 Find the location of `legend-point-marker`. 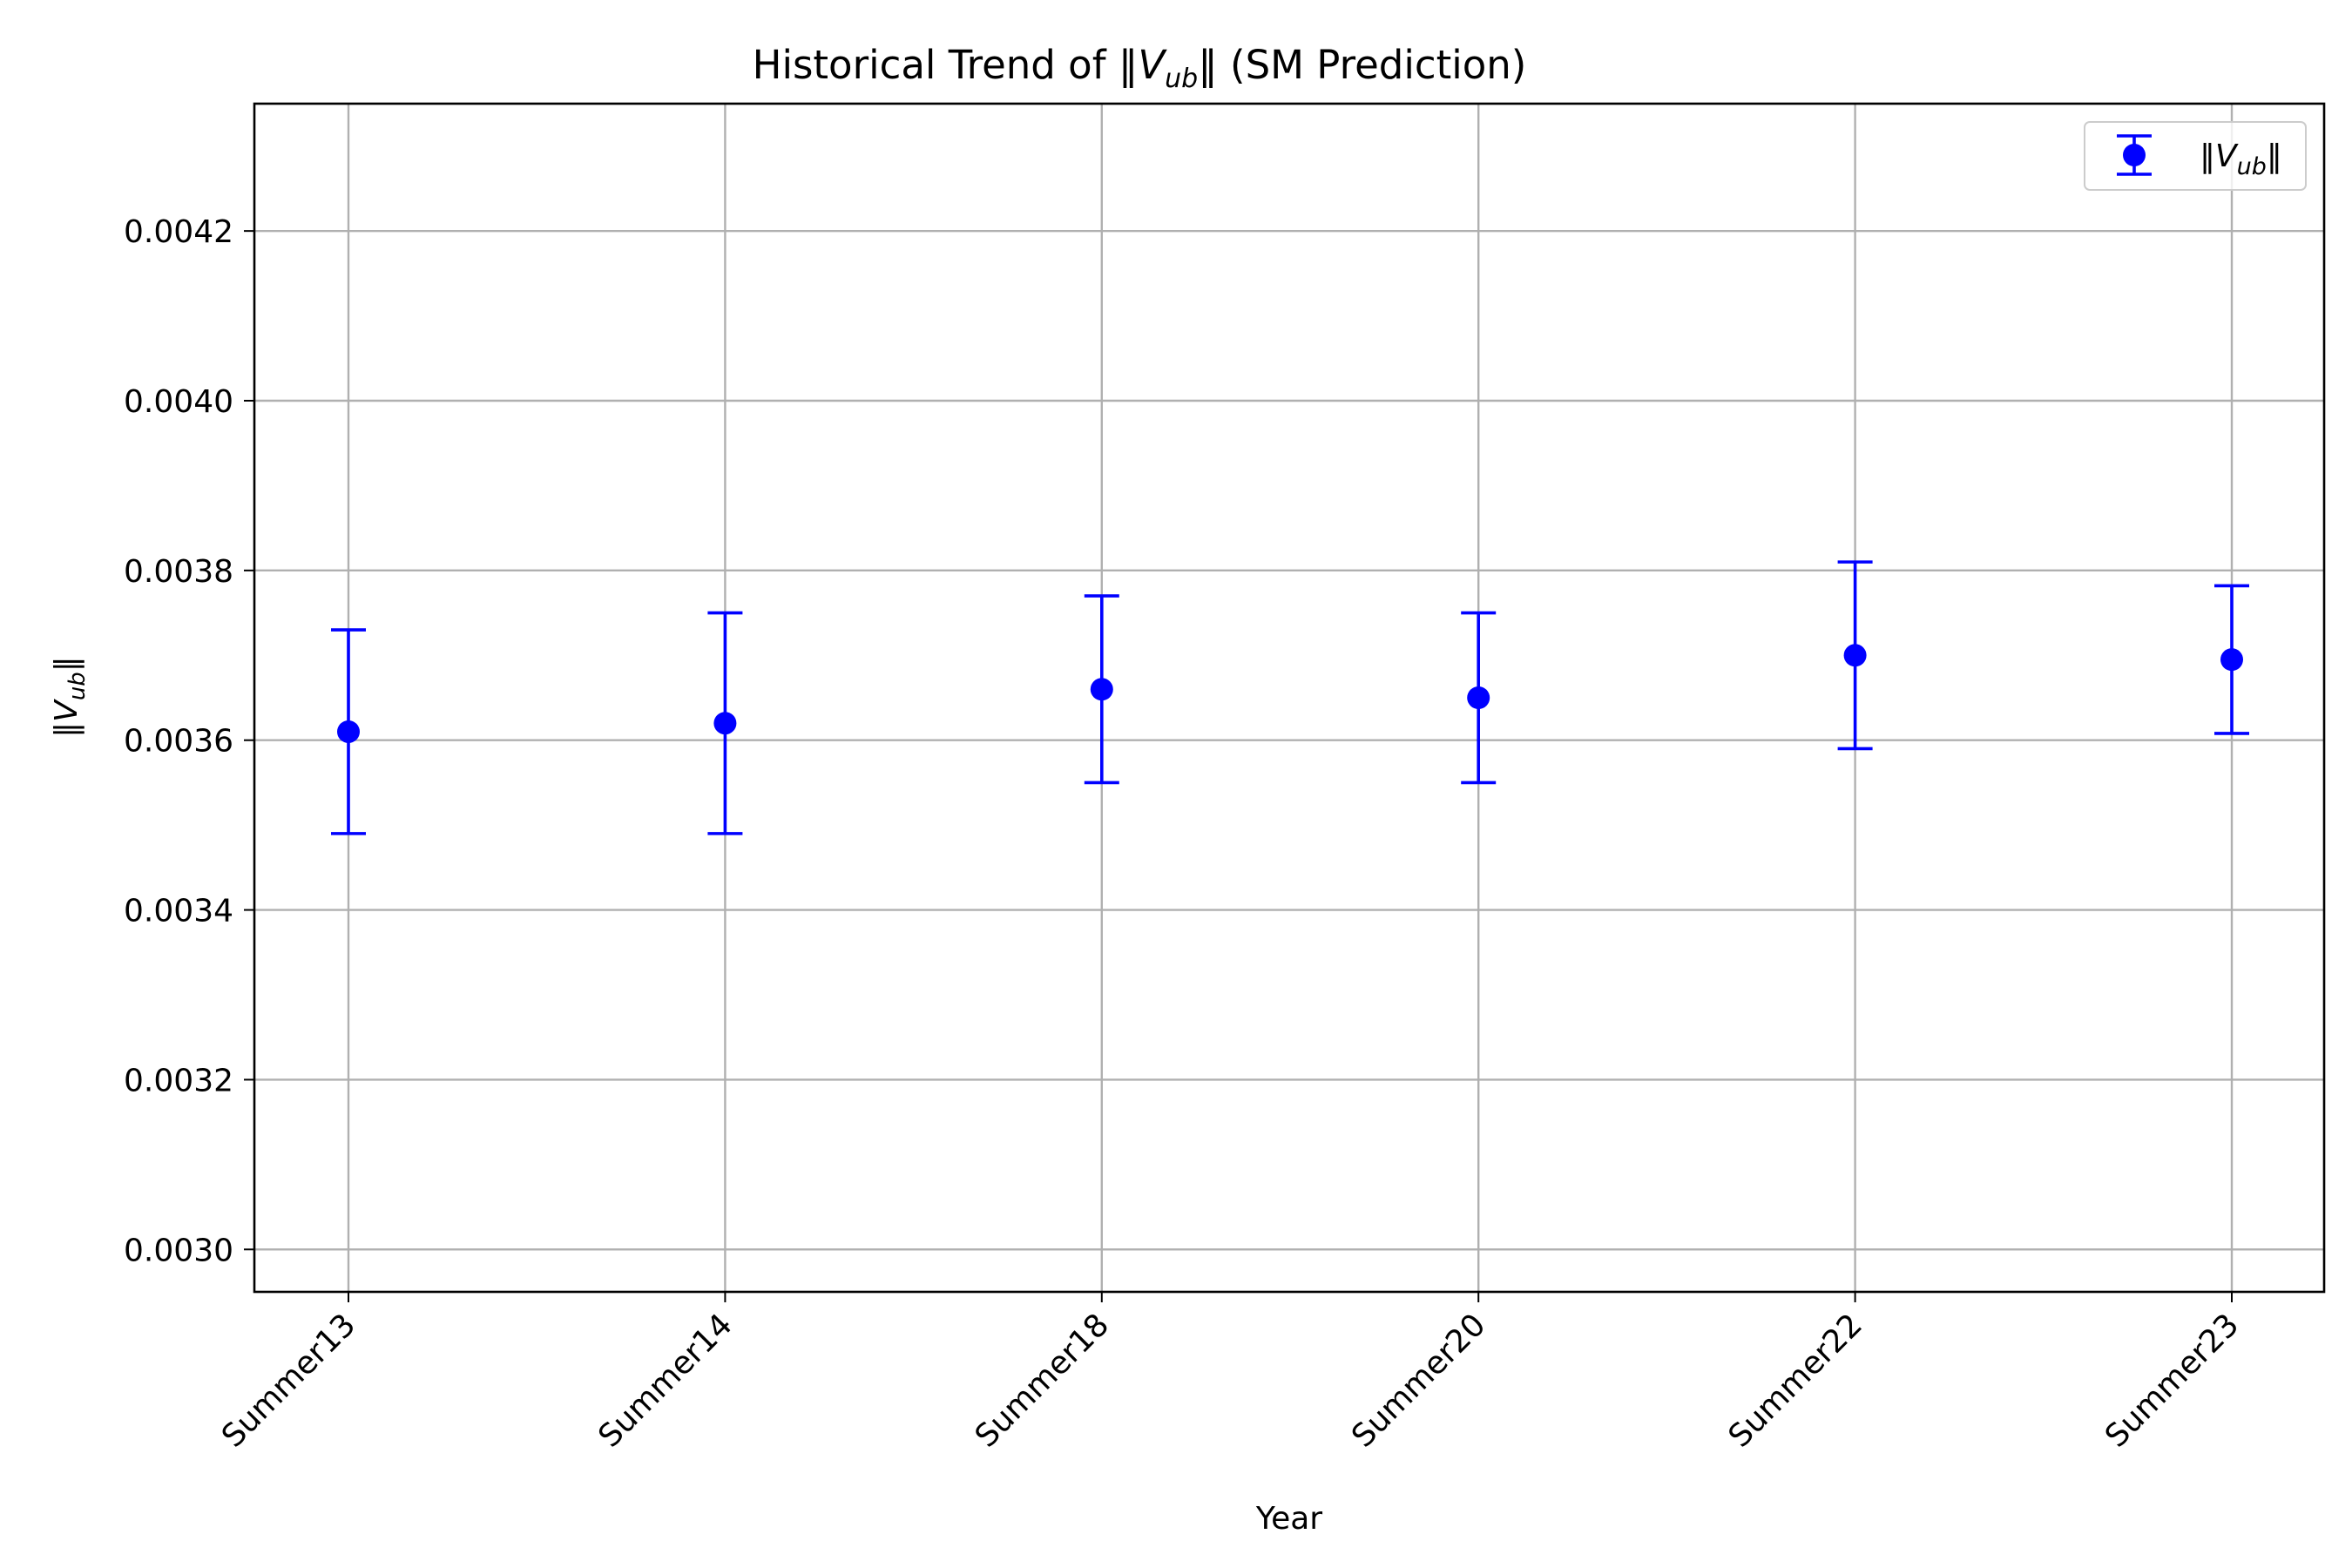

legend-point-marker is located at coordinates (2134, 155).